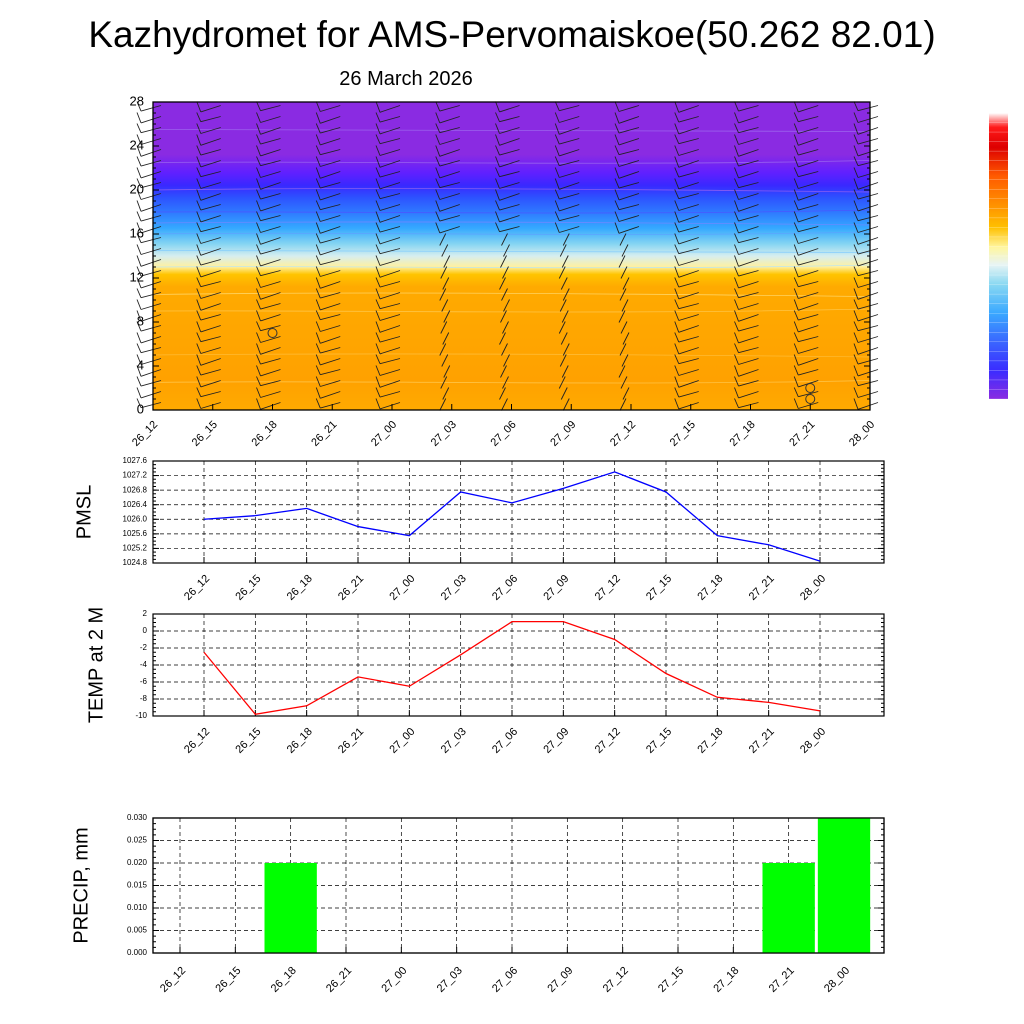  Describe the element at coordinates (140, 408) in the screenshot. I see `heatmap-y-tick-label: 0` at that location.